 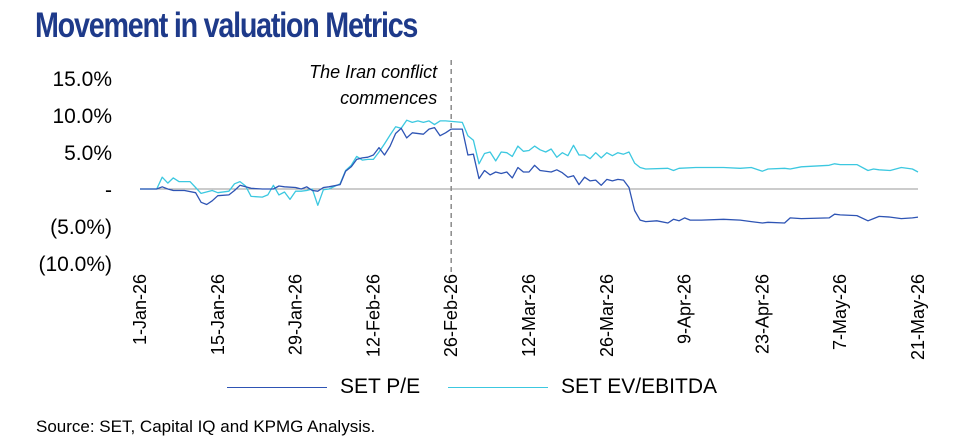 What do you see at coordinates (81, 227) in the screenshot?
I see `y-tick-label: (5.0%)` at bounding box center [81, 227].